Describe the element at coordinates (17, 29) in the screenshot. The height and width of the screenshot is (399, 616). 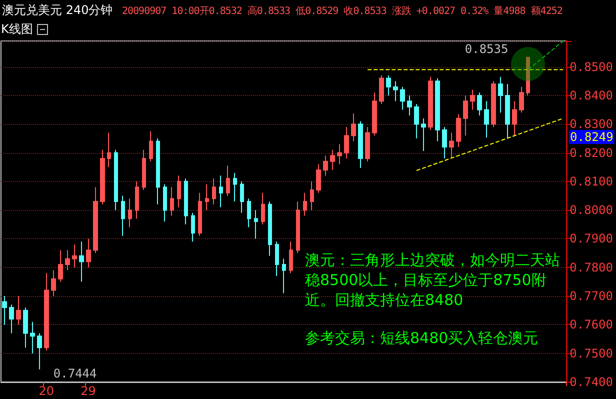
I see `text: K线图` at that location.